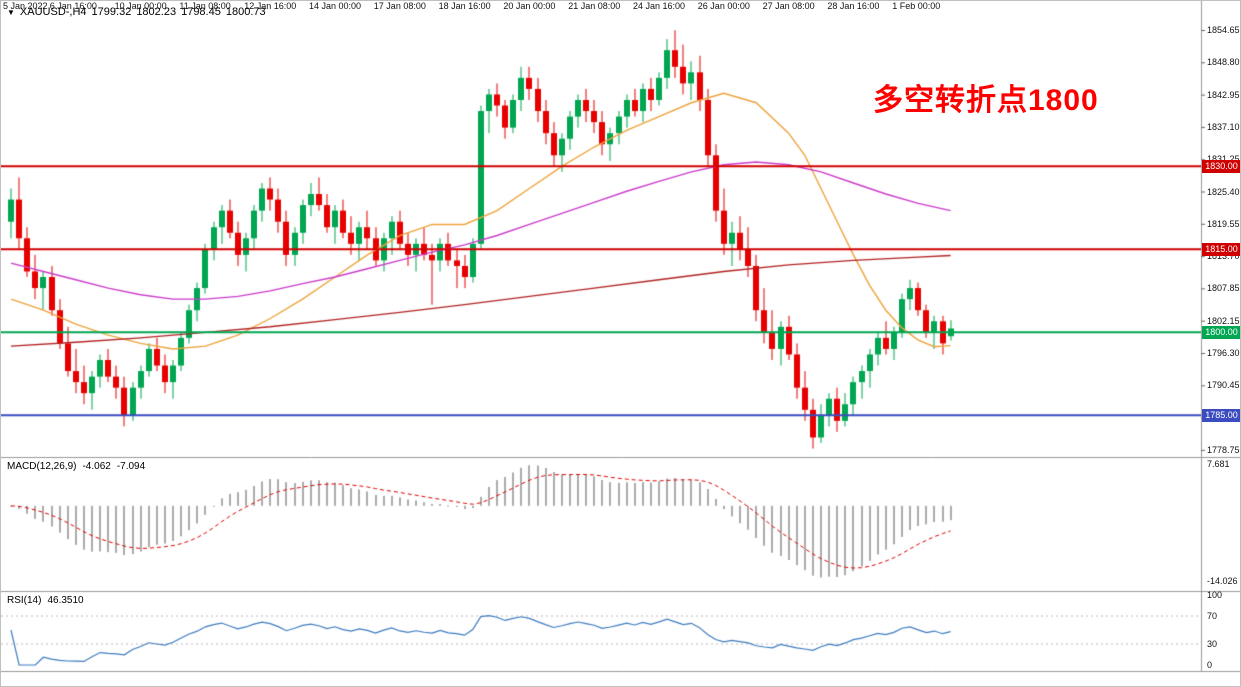 The width and height of the screenshot is (1241, 687). Describe the element at coordinates (25, 6) in the screenshot. I see `time-axis-label: 5 Jan 2022` at that location.